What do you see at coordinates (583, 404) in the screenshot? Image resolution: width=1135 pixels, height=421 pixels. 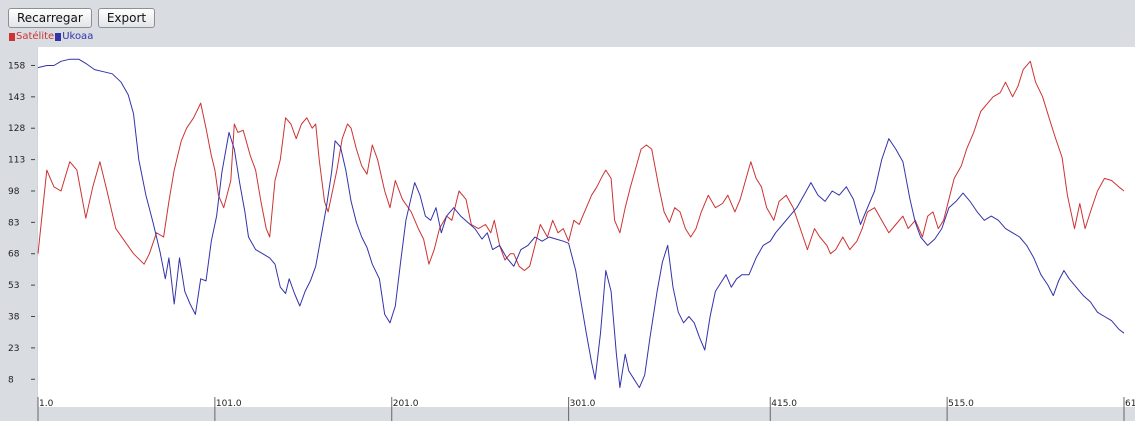 I see `x-tick-label: 301.0` at bounding box center [583, 404].